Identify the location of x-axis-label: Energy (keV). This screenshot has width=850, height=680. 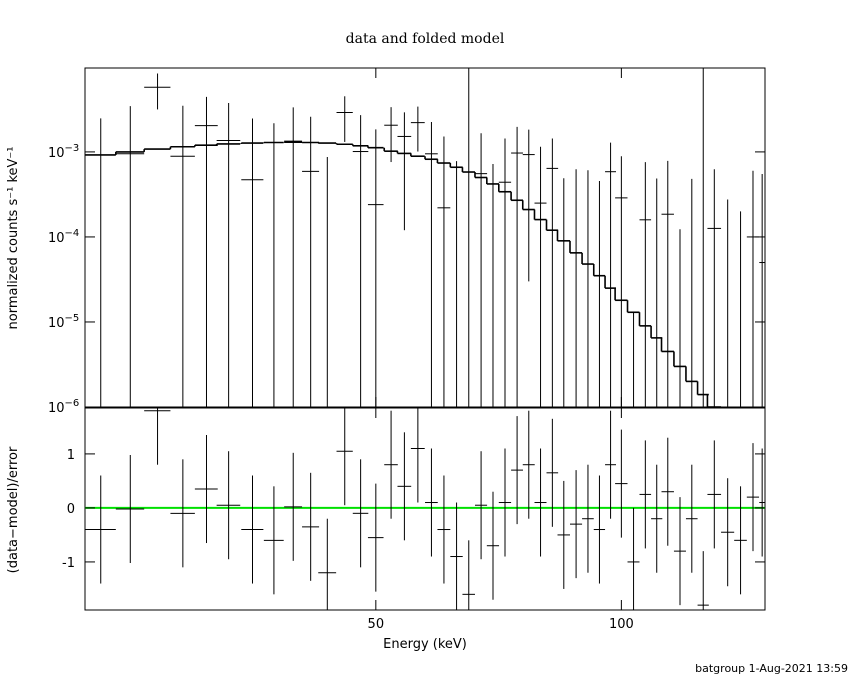
(425, 644).